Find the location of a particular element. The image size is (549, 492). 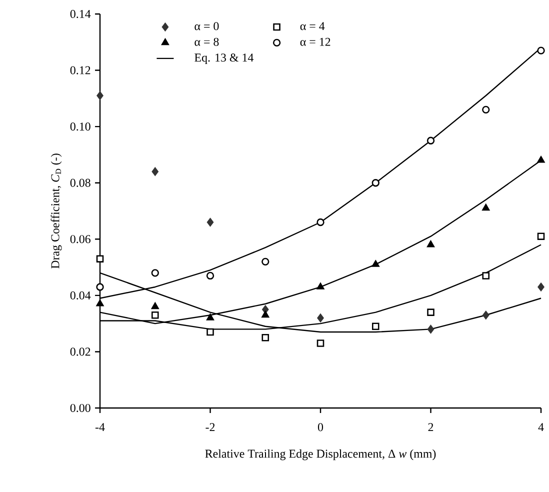

y-tick-label: 0.02 is located at coordinates (80, 352).